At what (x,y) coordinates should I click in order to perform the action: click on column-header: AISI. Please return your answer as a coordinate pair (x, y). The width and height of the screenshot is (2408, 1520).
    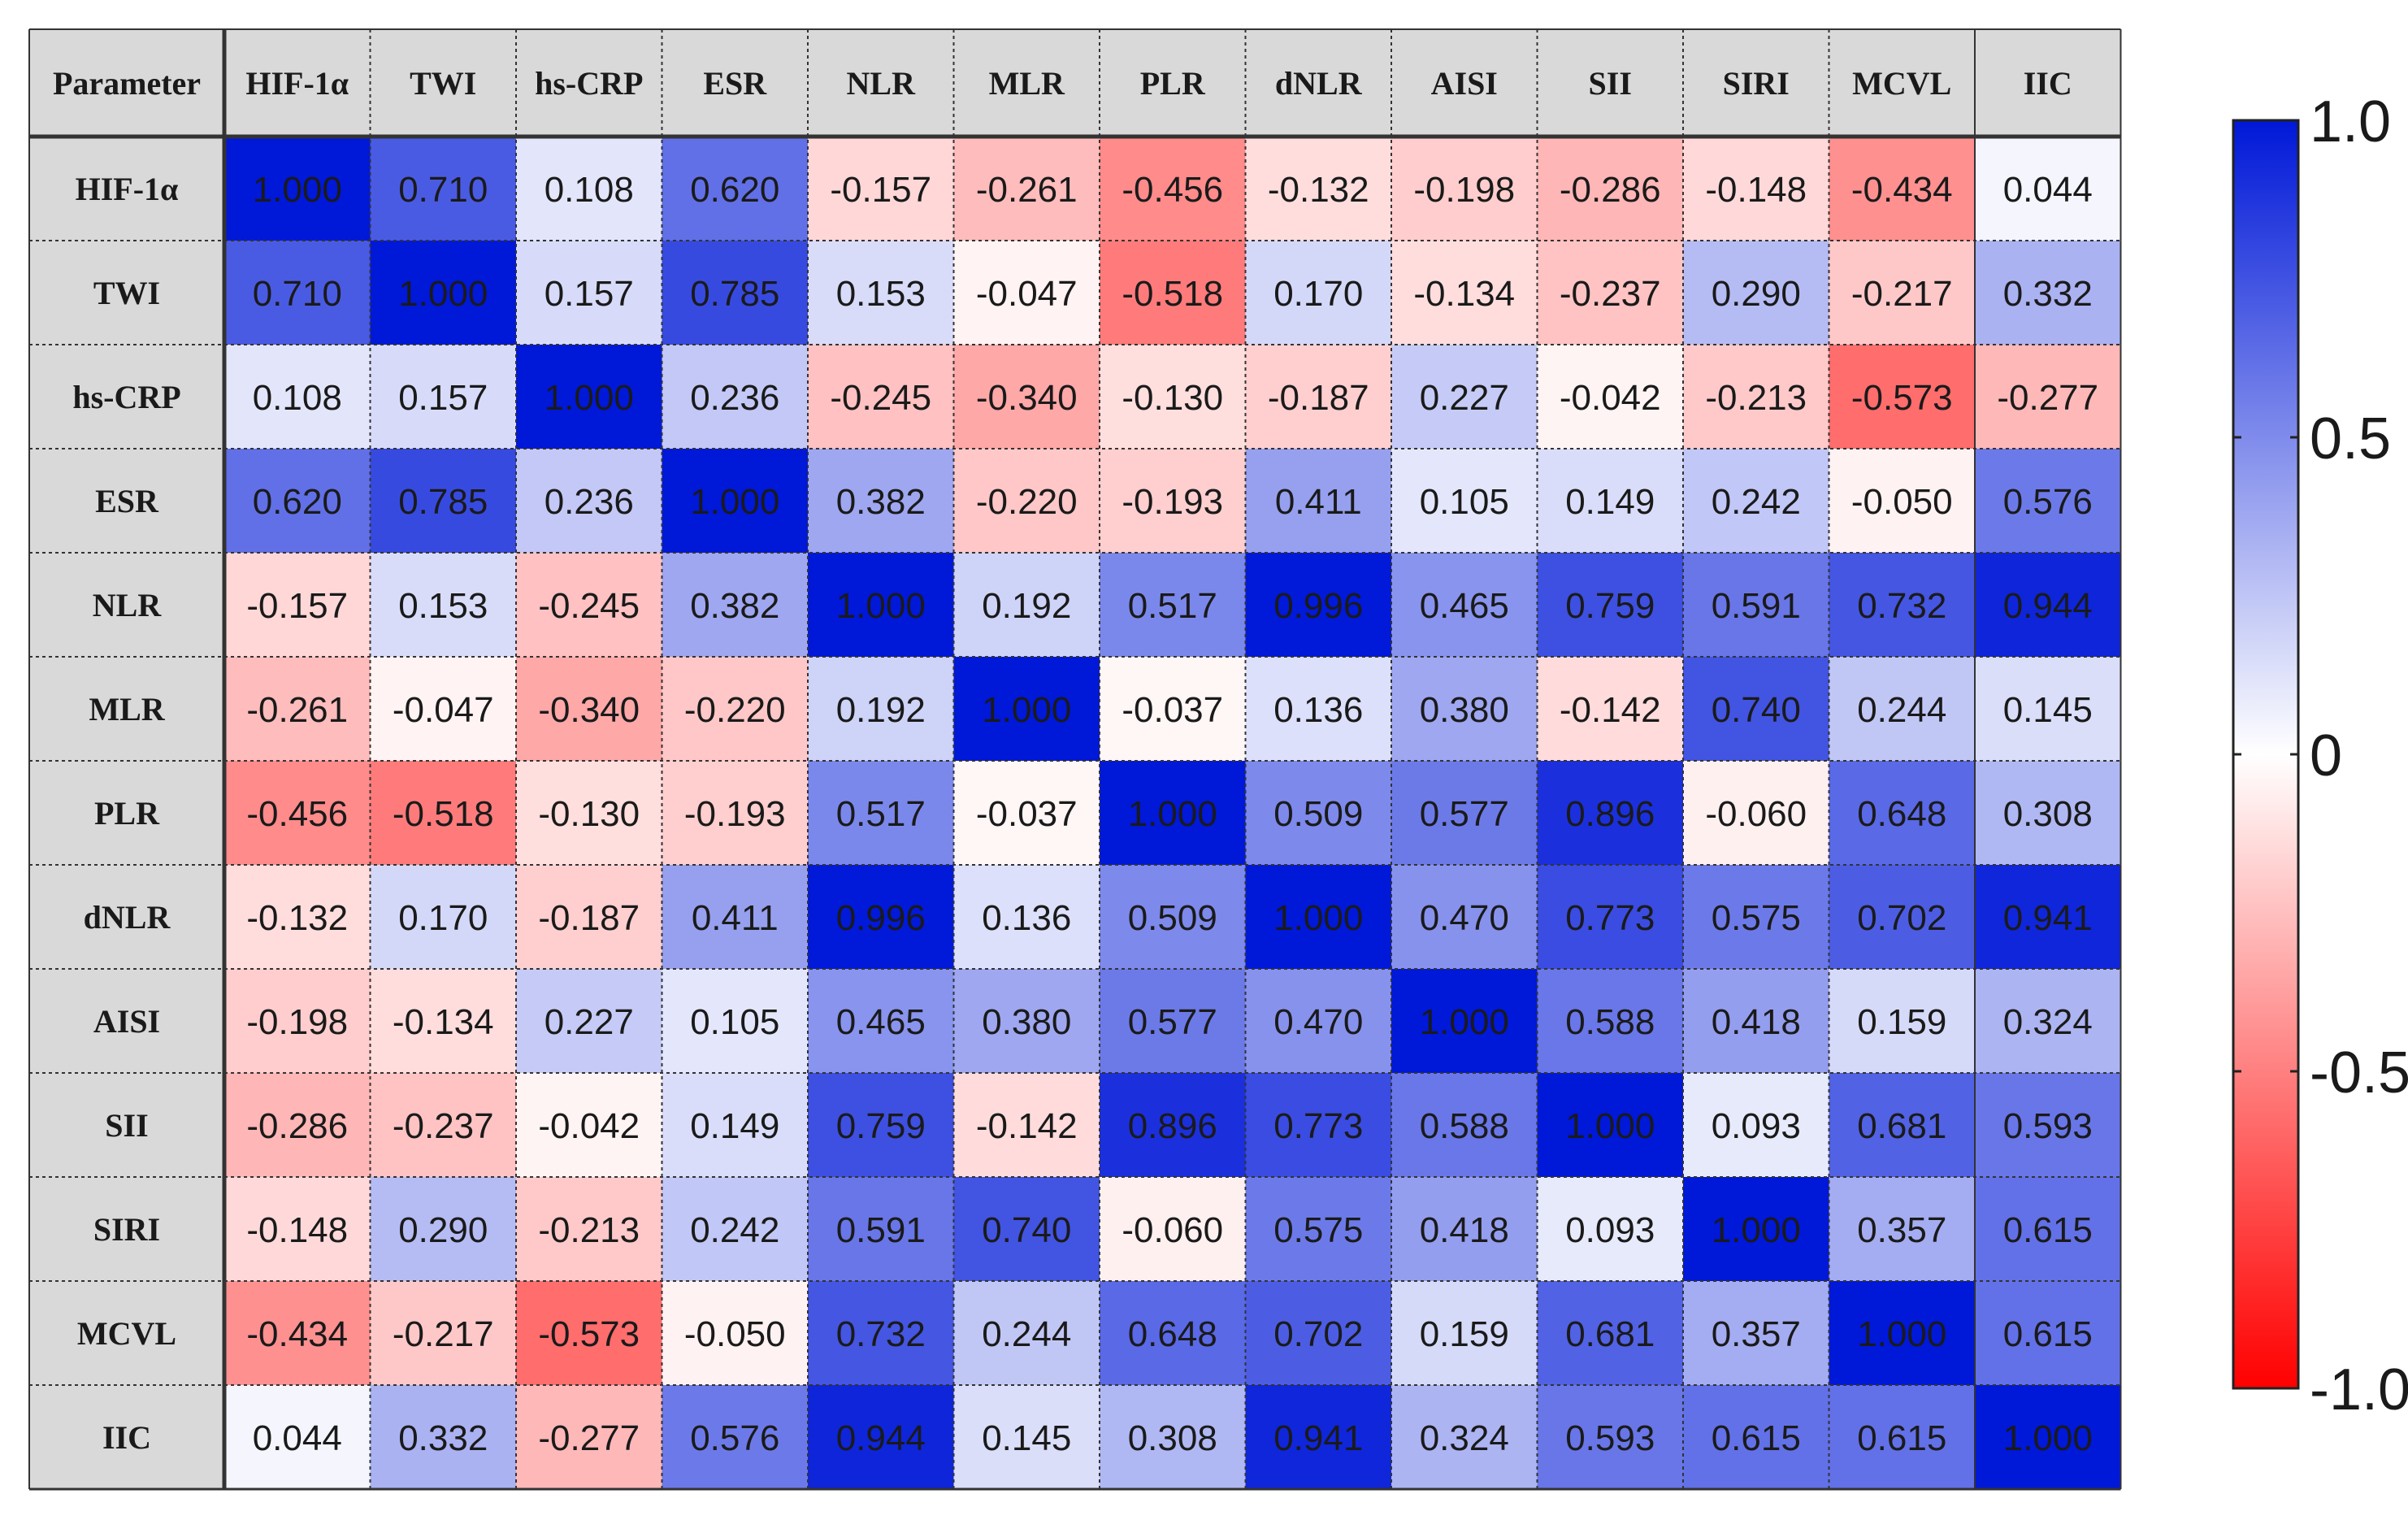
    Looking at the image, I should click on (1464, 84).